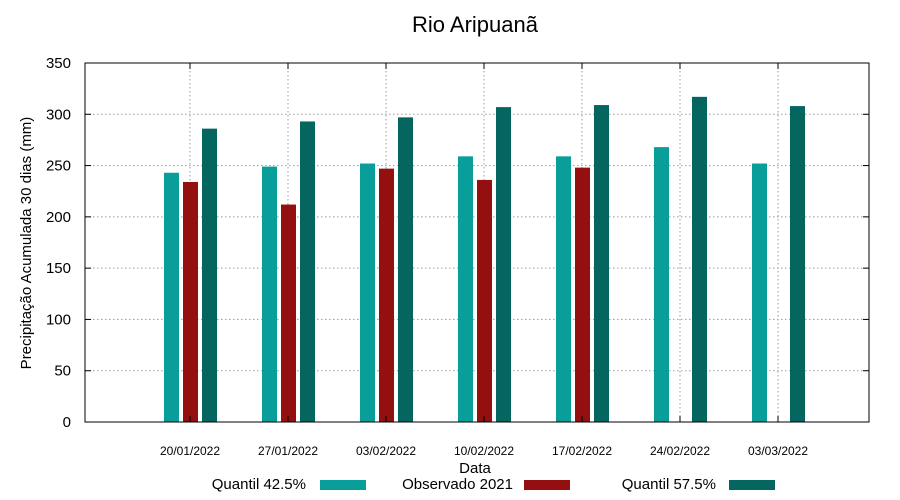 Image resolution: width=900 pixels, height=500 pixels. What do you see at coordinates (669, 484) in the screenshot?
I see `legend-label: Quantil 57.5%` at bounding box center [669, 484].